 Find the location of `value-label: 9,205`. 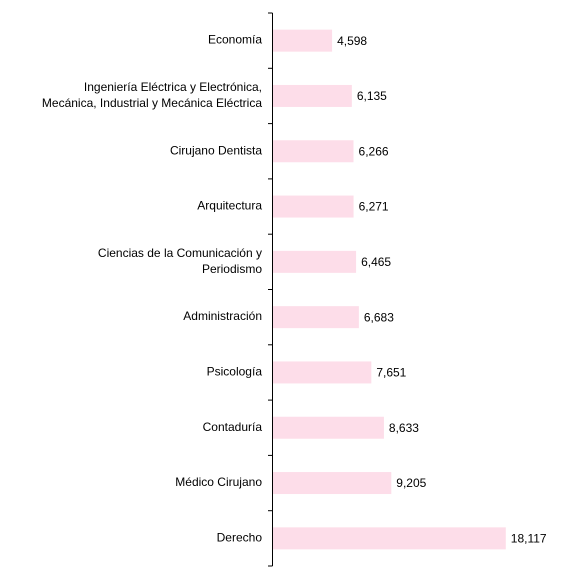

value-label: 9,205 is located at coordinates (411, 483).